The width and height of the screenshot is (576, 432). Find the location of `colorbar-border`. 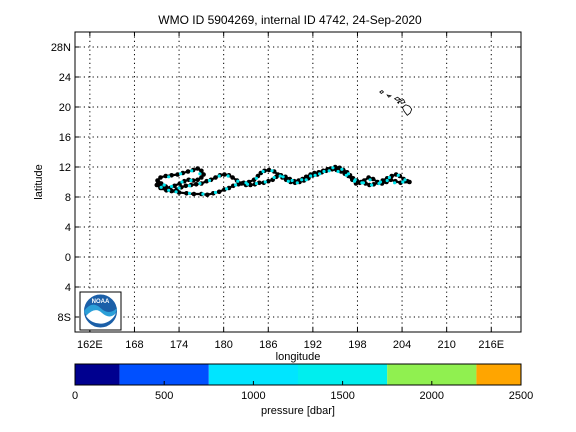

colorbar-border is located at coordinates (298, 374).